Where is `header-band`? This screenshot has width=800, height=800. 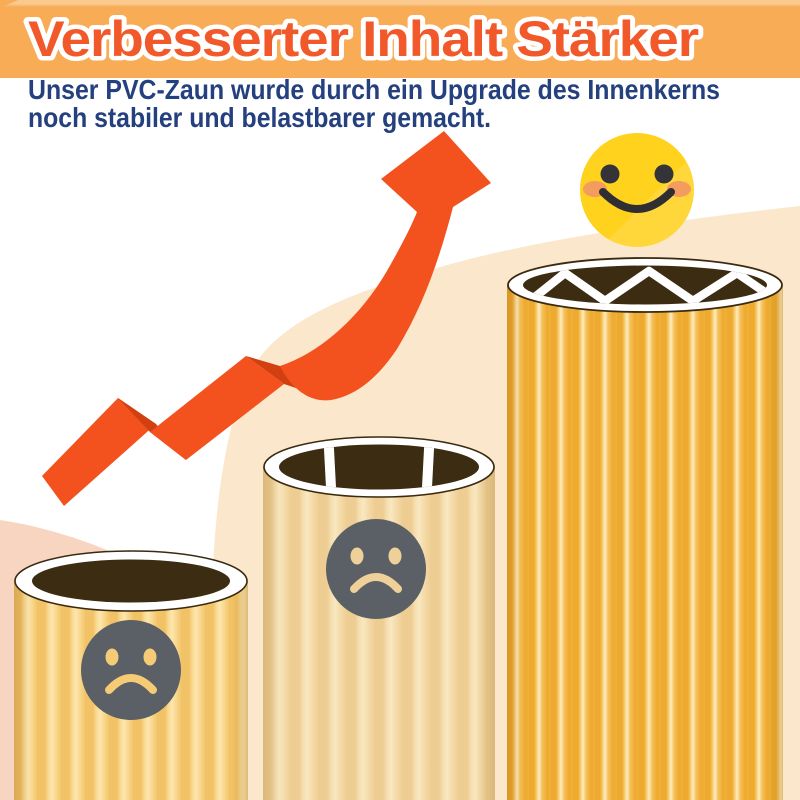
header-band is located at coordinates (400, 39).